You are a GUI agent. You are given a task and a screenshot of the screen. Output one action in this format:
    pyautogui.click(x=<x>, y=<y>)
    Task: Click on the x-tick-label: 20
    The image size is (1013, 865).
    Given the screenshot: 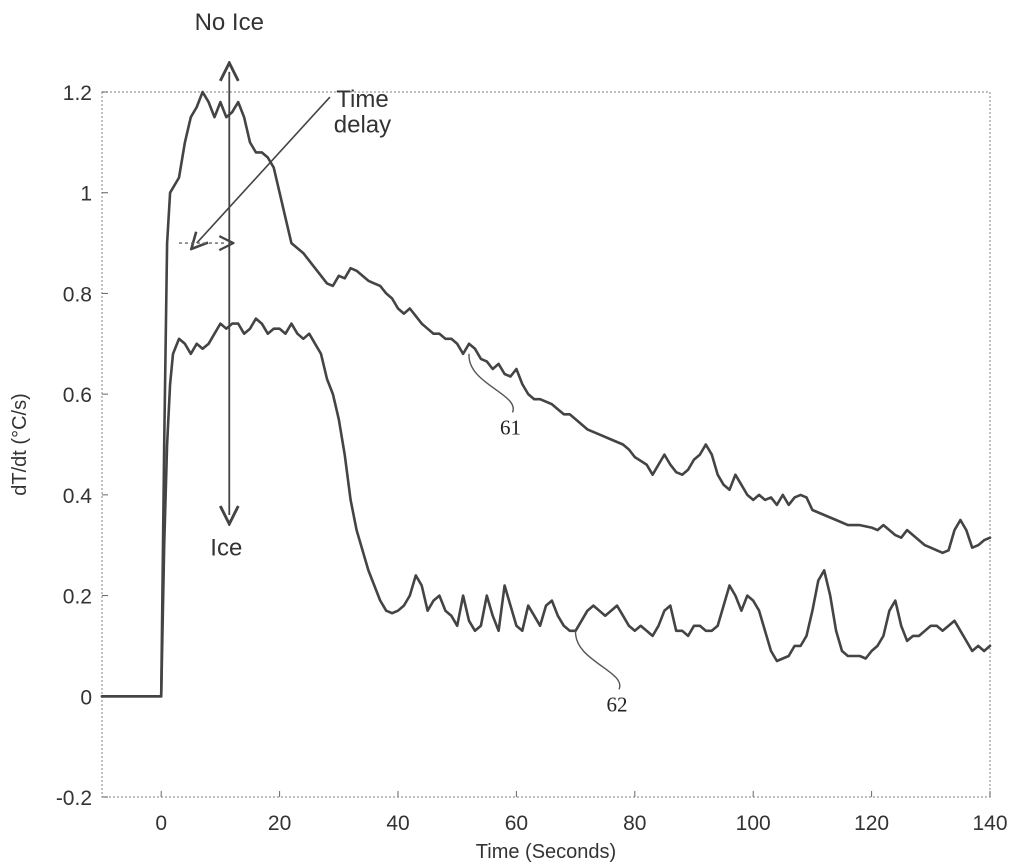 What is the action you would take?
    pyautogui.click(x=279, y=823)
    